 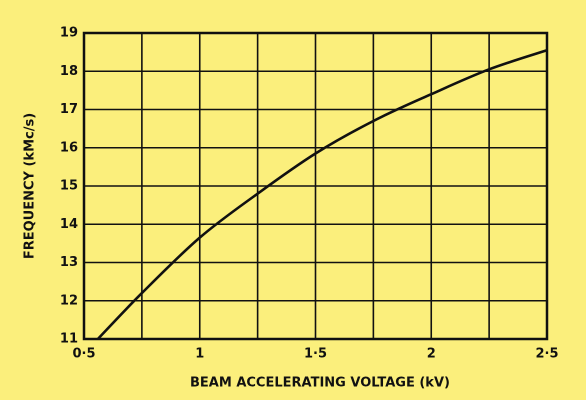 I want to click on x-tick-label: 1, so click(x=199, y=354).